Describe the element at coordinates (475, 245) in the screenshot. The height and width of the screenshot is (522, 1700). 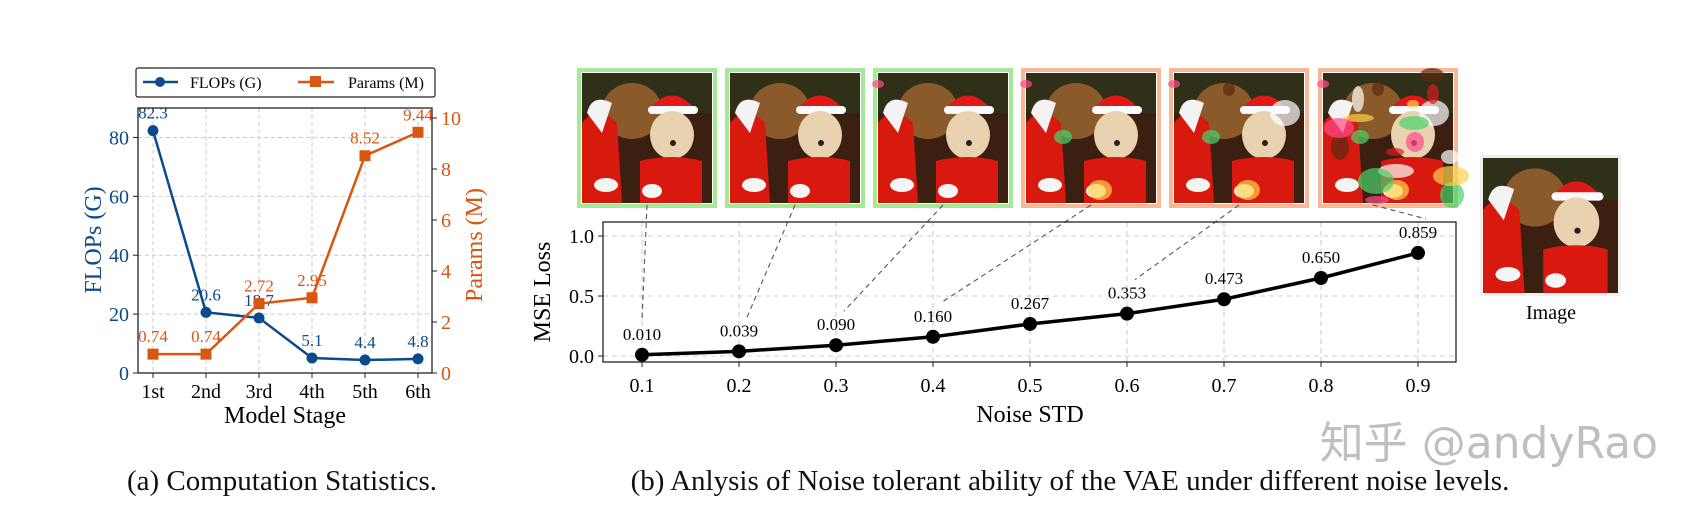
I see `right-y-axis-label: Params (M)` at that location.